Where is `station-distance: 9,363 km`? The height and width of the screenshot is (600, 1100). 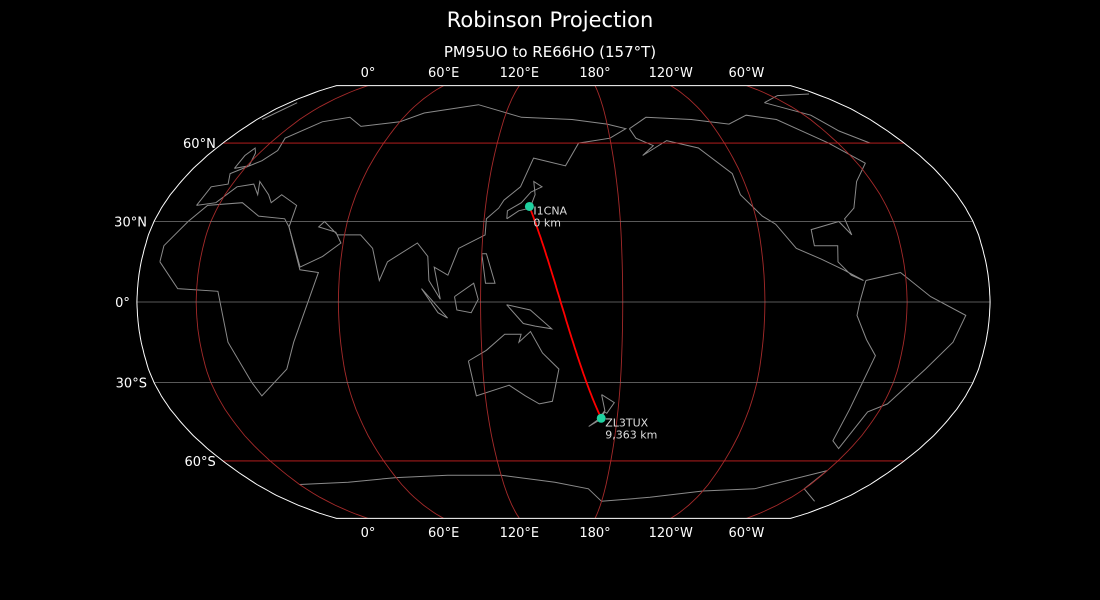 station-distance: 9,363 km is located at coordinates (631, 434).